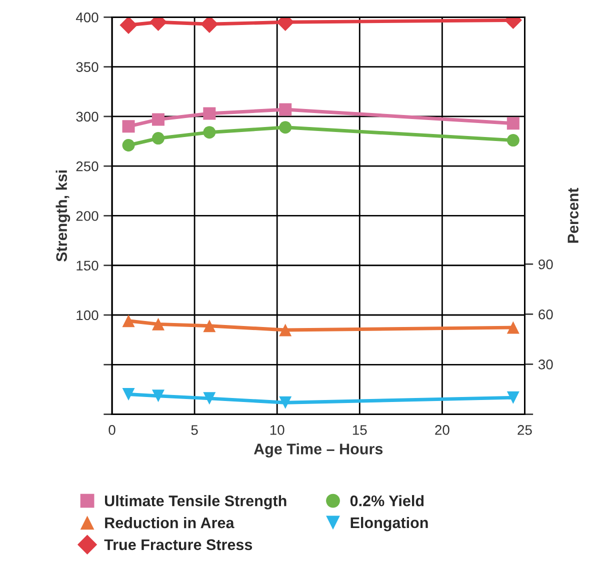 The image size is (599, 573). I want to click on y-tick-label: 300, so click(87, 117).